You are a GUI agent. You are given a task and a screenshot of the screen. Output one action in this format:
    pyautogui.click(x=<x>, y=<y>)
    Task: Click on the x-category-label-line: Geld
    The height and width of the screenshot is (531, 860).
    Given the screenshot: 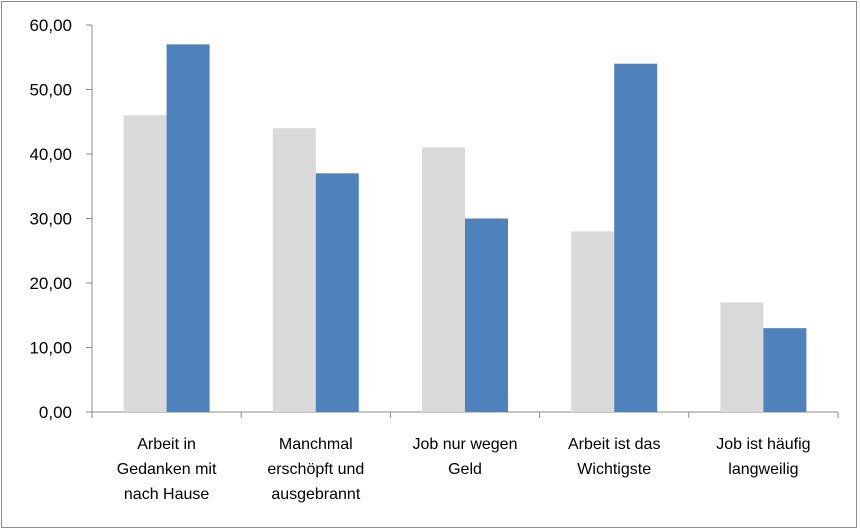 What is the action you would take?
    pyautogui.click(x=465, y=469)
    